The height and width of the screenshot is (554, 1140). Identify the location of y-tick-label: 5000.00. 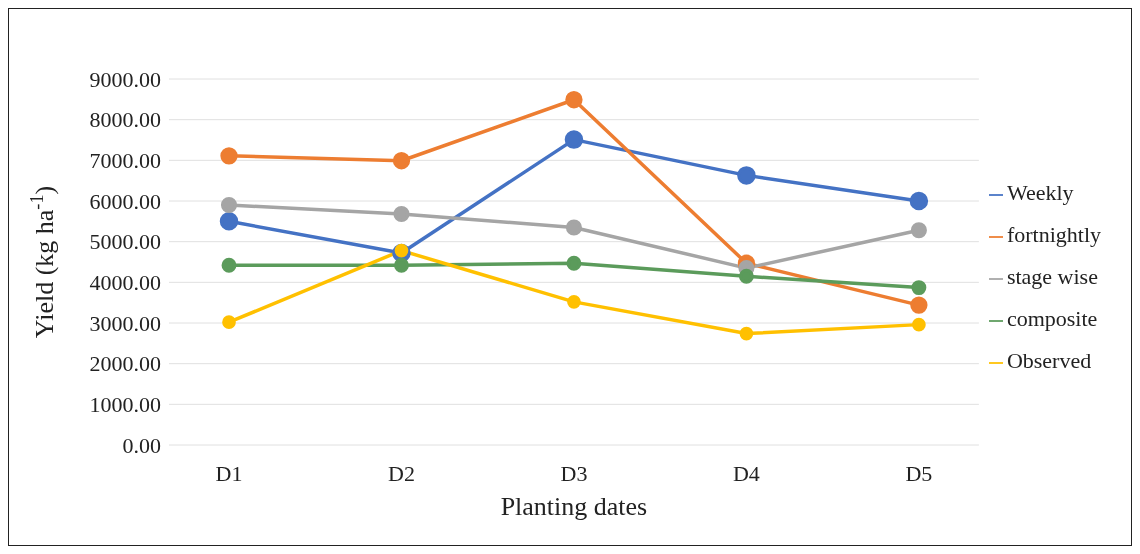
(125, 242).